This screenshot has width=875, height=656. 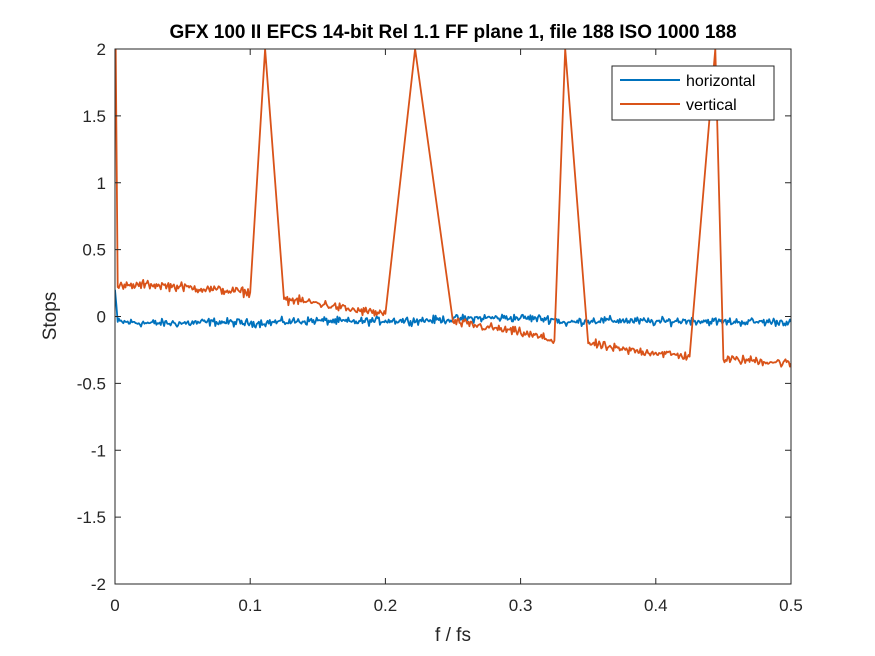 I want to click on y-tick-label: 1.5, so click(x=94, y=116).